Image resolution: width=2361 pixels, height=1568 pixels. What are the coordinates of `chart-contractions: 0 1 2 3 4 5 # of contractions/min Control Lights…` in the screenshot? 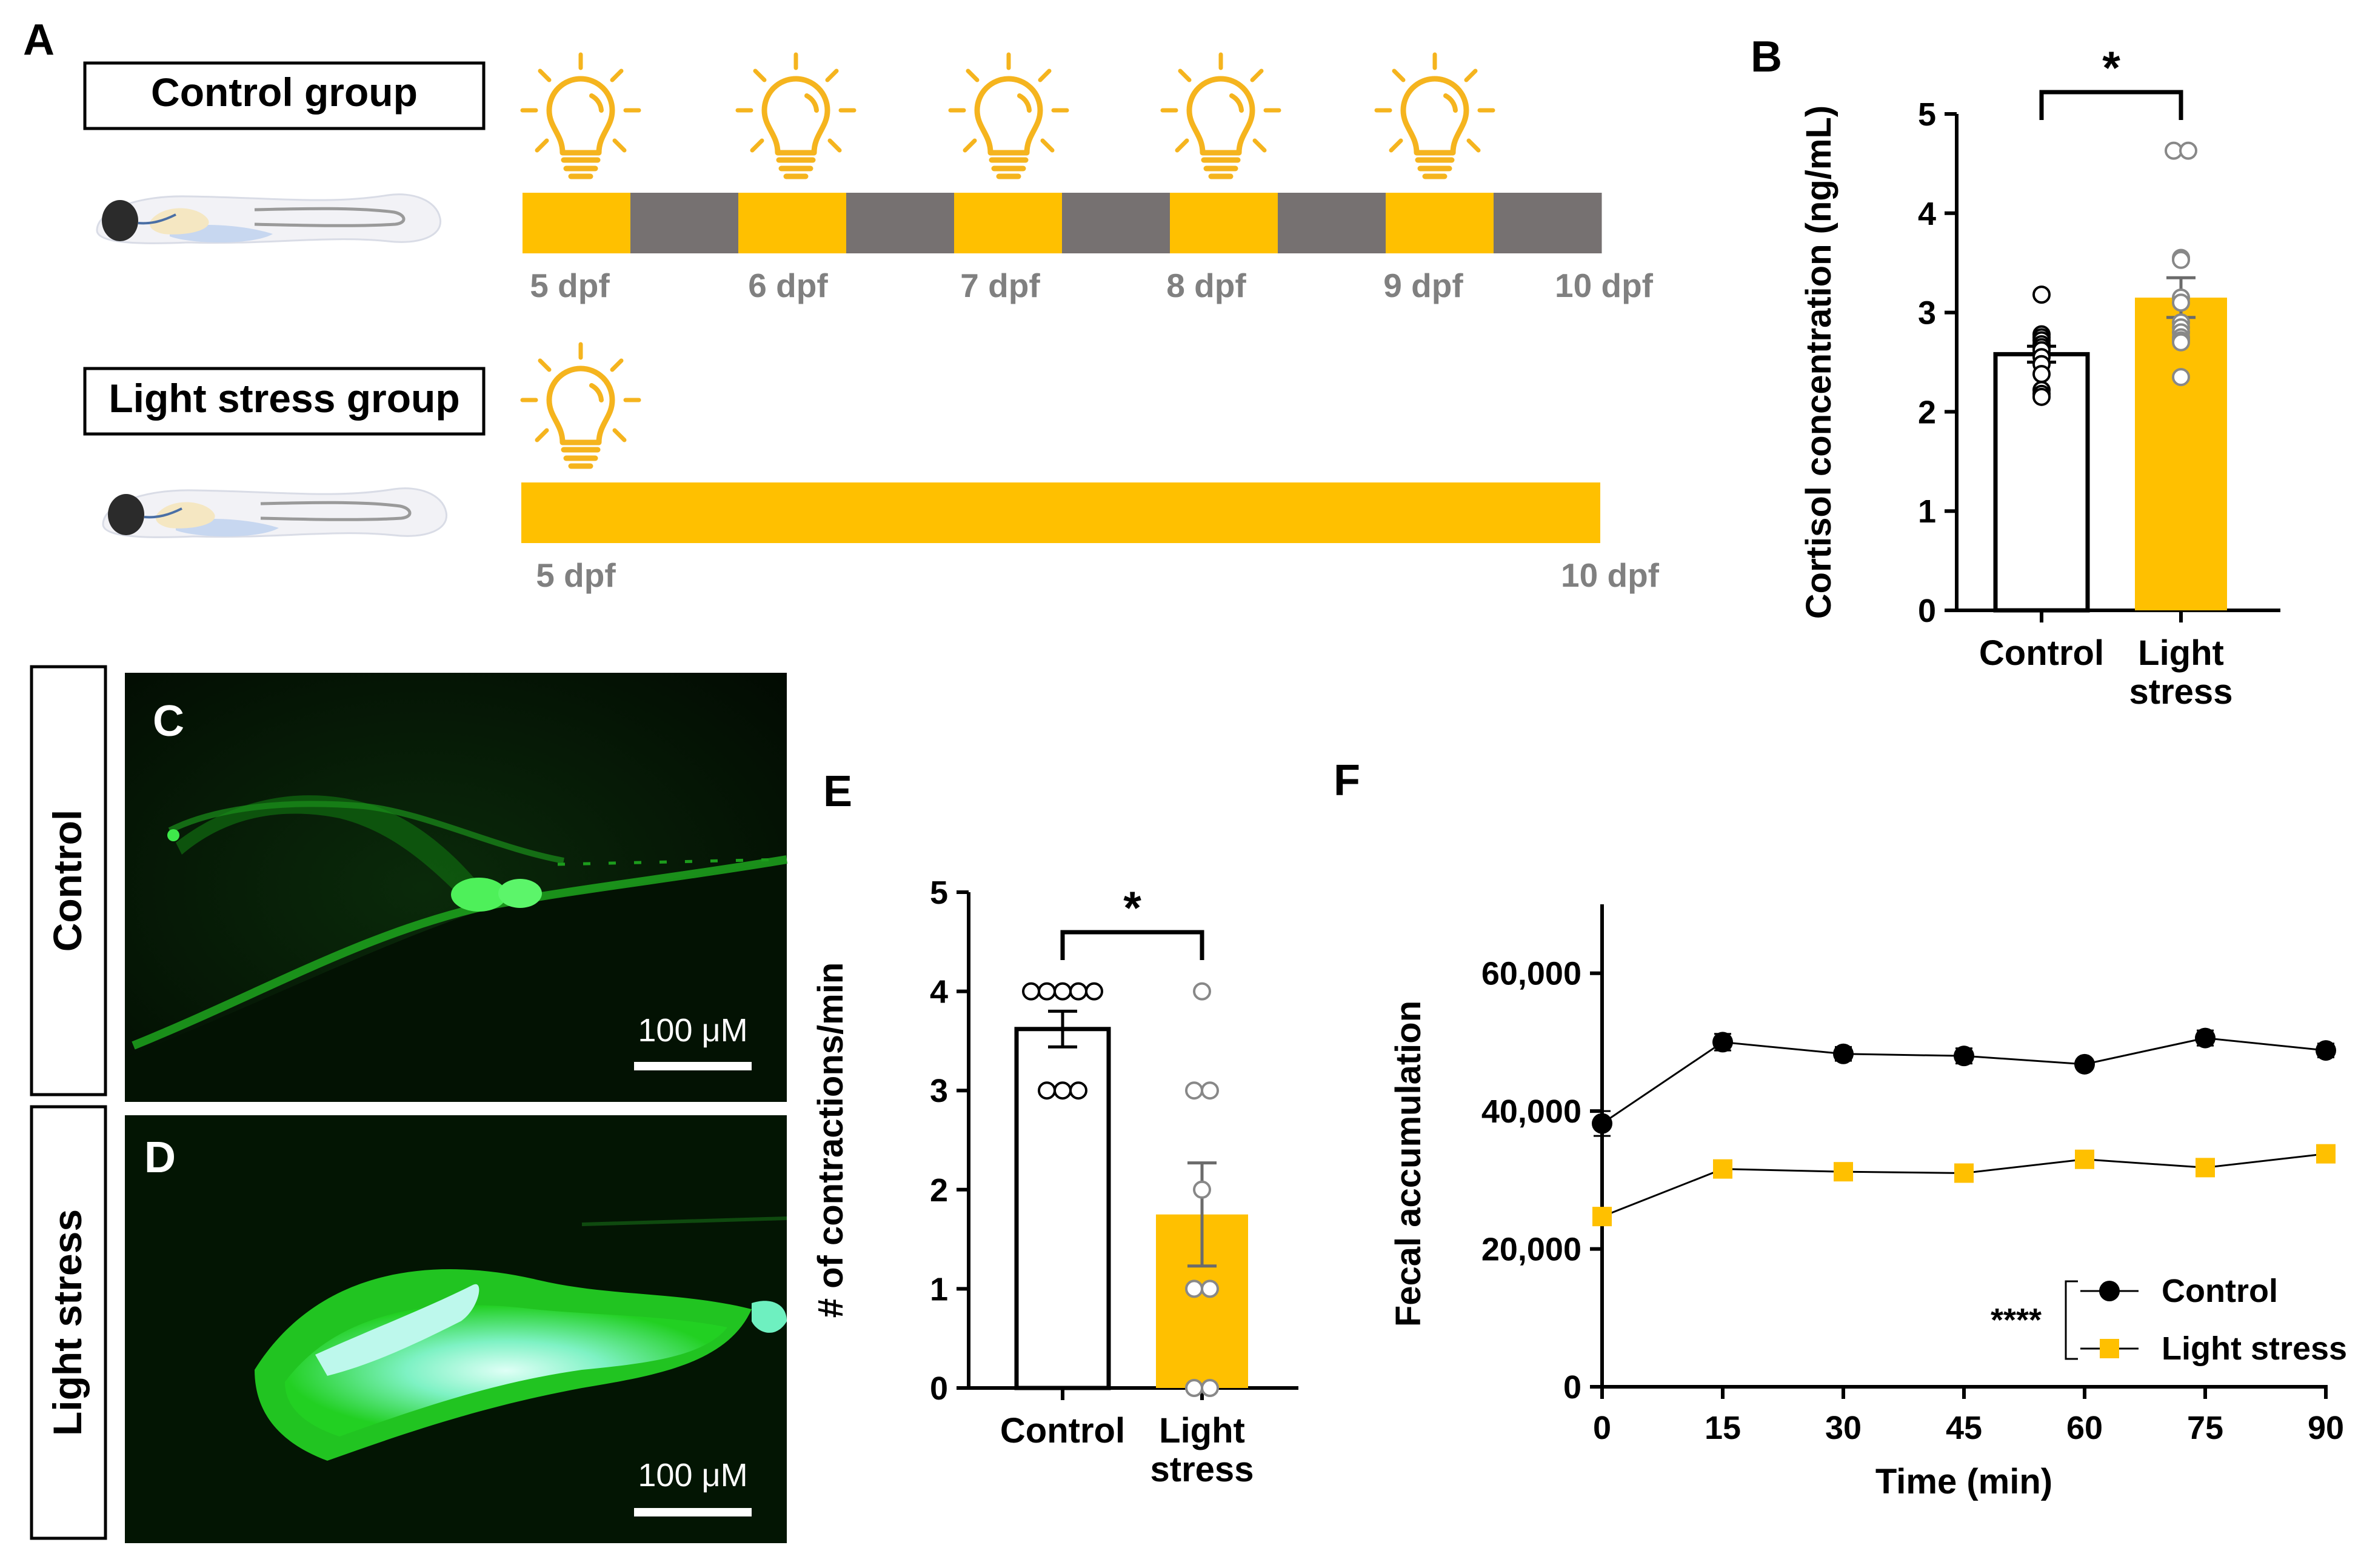 It's located at (1054, 1182).